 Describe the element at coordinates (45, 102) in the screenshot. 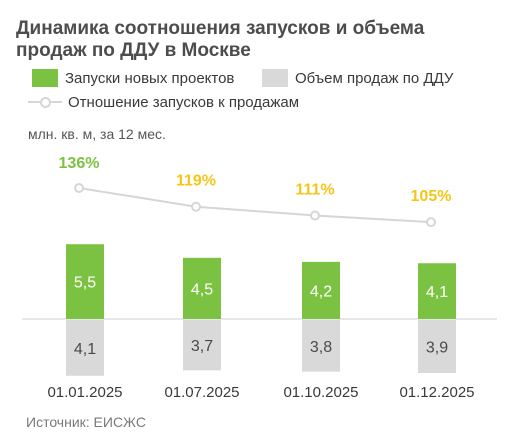

I see `legend-swatch-ratio` at that location.